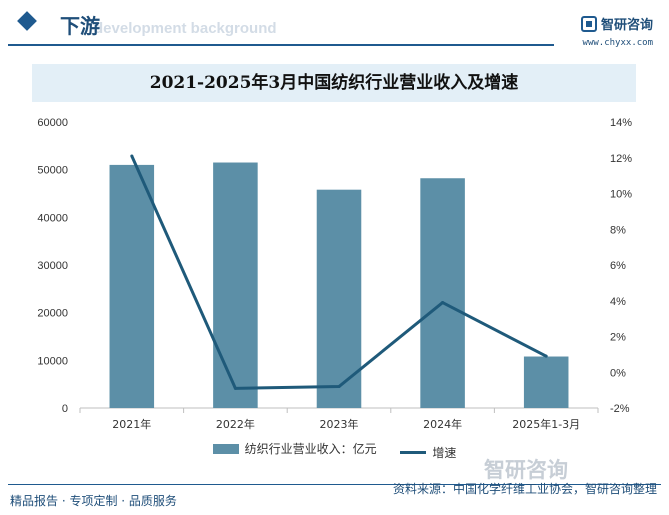 The height and width of the screenshot is (515, 669). Describe the element at coordinates (621, 195) in the screenshot. I see `y-right-tick-label: 10%` at that location.